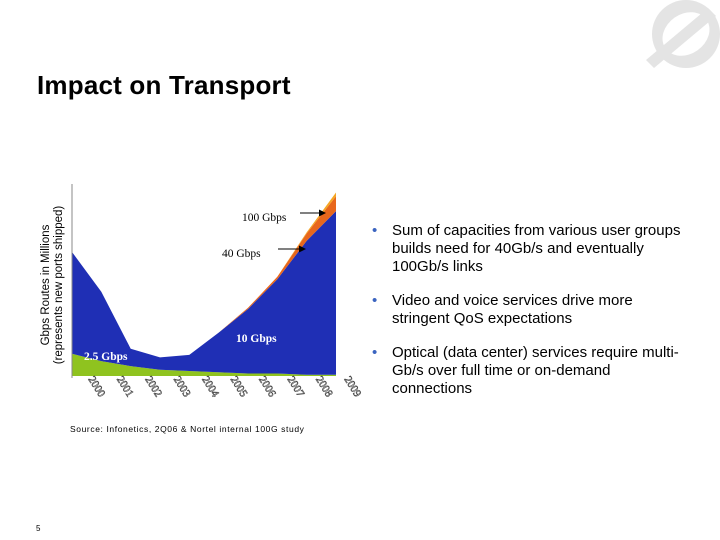 This screenshot has height=540, width=720. What do you see at coordinates (153, 386) in the screenshot?
I see `x-tick-label: 2002` at bounding box center [153, 386].